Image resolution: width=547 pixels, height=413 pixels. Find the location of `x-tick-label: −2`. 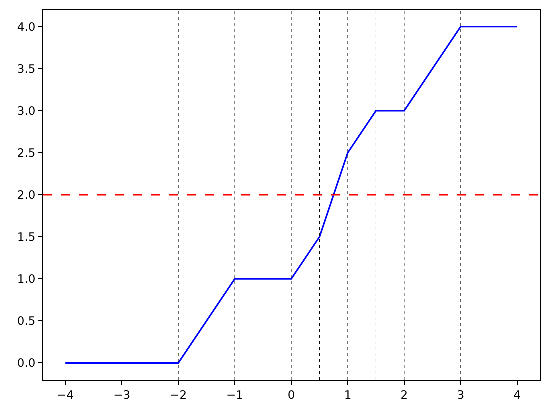

x-tick-label: −2 is located at coordinates (179, 395).